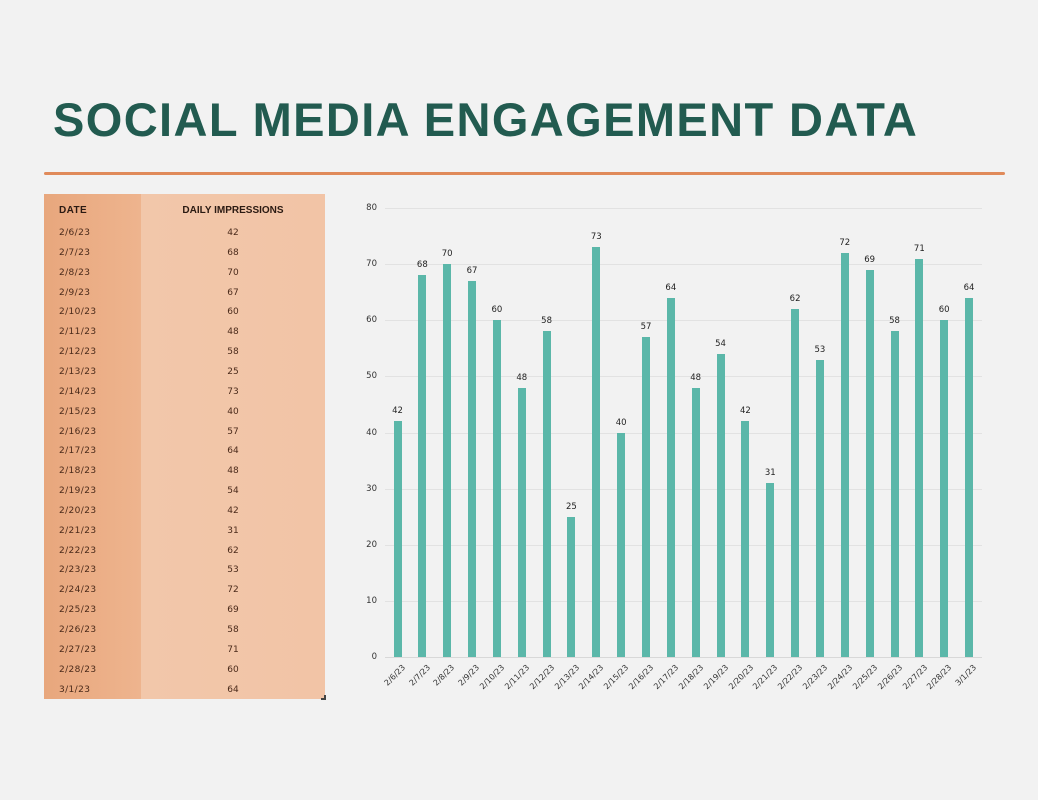  I want to click on impressions-cell: 31, so click(233, 530).